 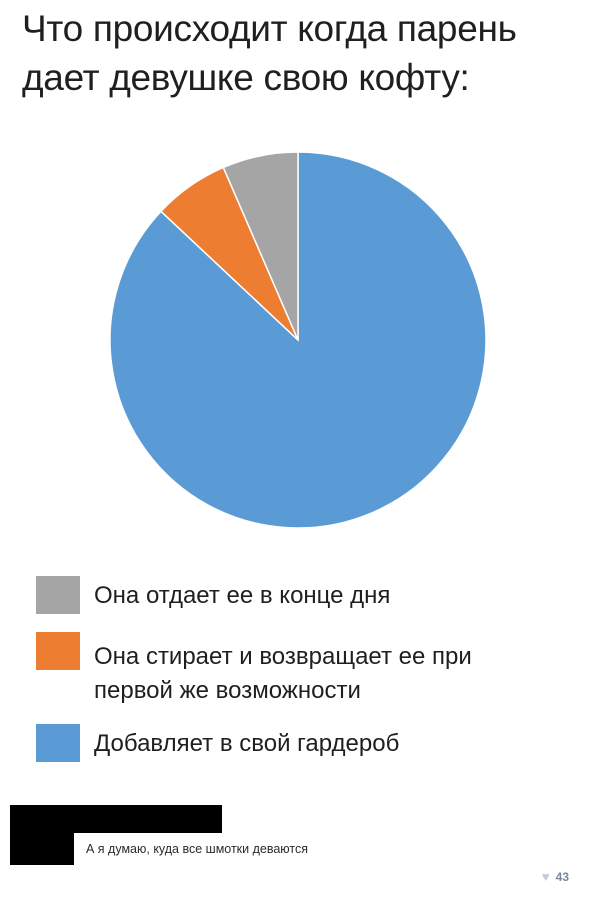 I want to click on legend-label-blue: Добавляет в свой гардероб, so click(x=247, y=743).